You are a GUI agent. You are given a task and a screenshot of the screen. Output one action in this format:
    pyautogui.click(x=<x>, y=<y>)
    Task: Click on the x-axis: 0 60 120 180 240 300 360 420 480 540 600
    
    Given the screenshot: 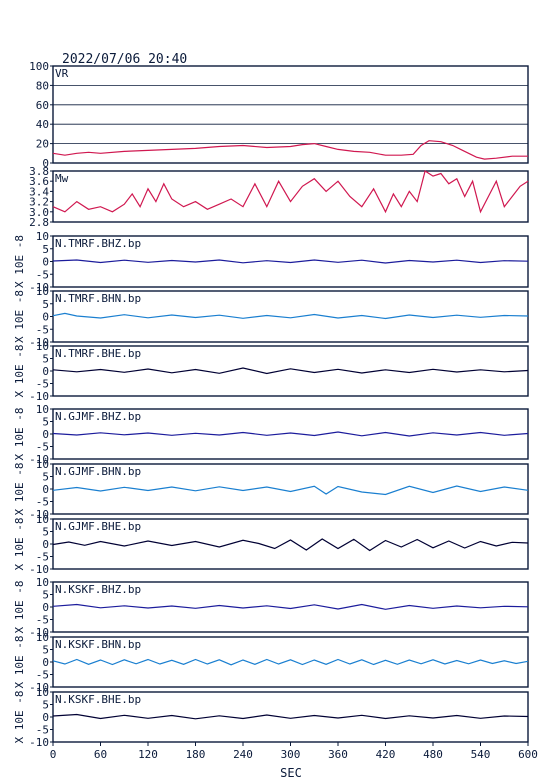 What is the action you would take?
    pyautogui.click(x=294, y=751)
    